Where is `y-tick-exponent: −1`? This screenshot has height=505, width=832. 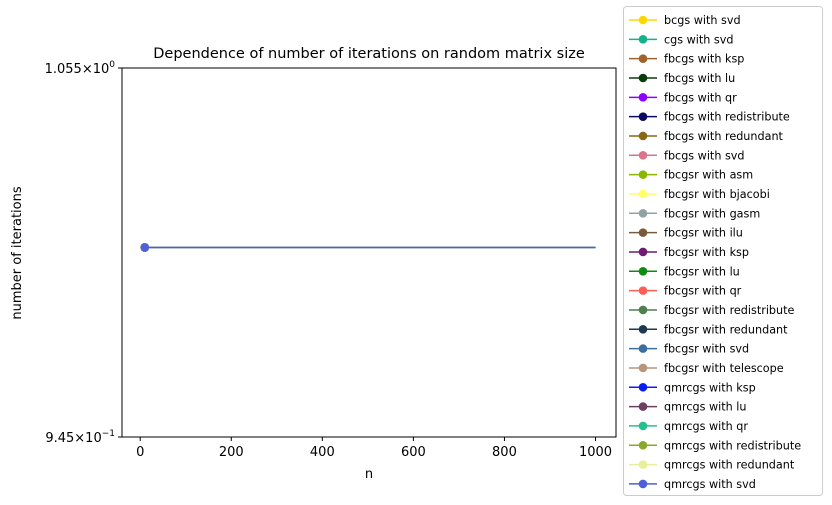 y-tick-exponent: −1 is located at coordinates (108, 434).